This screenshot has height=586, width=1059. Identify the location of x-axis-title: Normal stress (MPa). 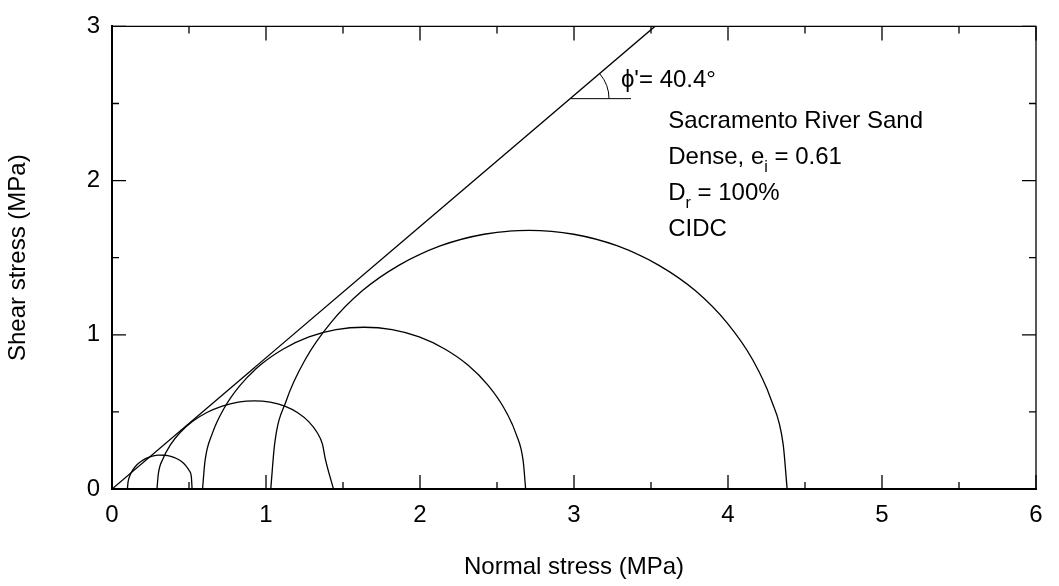
(574, 566).